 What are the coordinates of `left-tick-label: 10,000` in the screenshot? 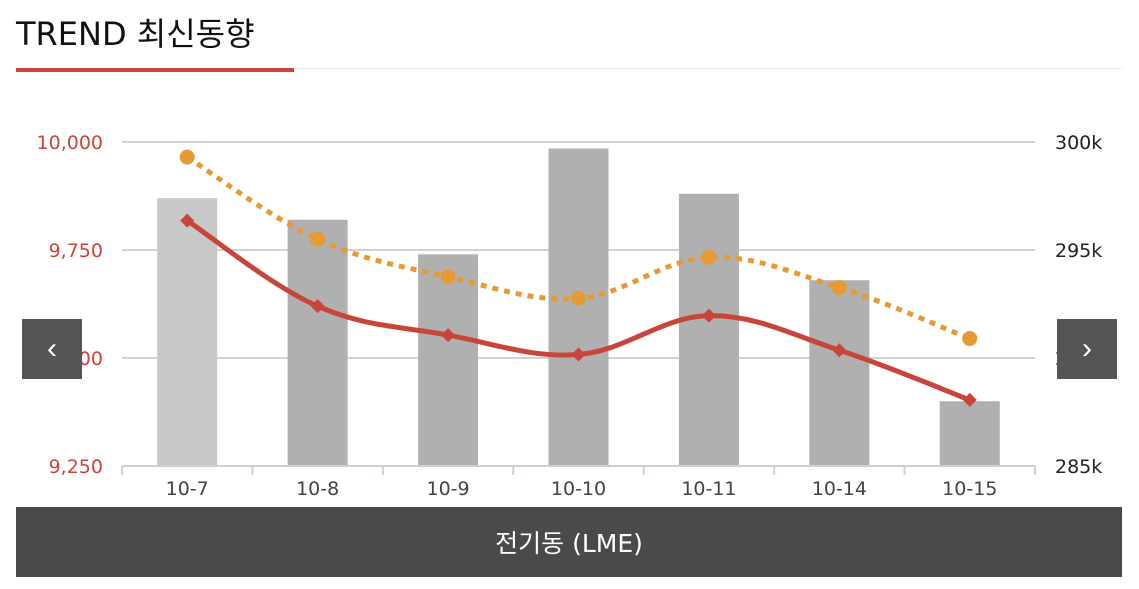 It's located at (70, 143).